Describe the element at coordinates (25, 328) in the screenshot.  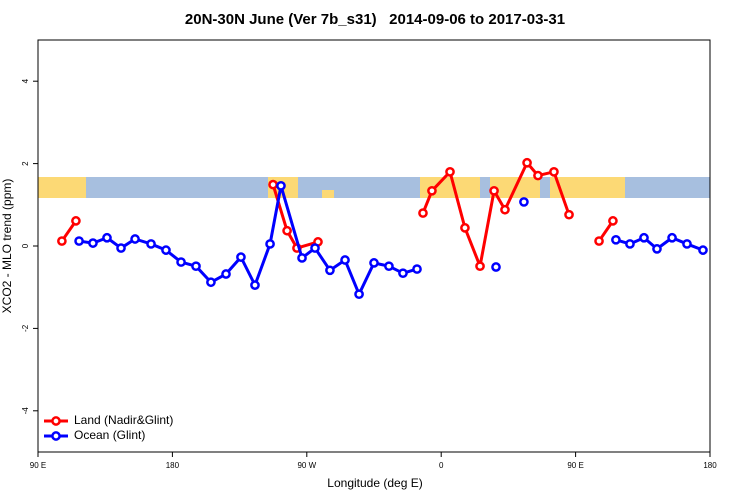
I see `y-tick-label: -2` at that location.